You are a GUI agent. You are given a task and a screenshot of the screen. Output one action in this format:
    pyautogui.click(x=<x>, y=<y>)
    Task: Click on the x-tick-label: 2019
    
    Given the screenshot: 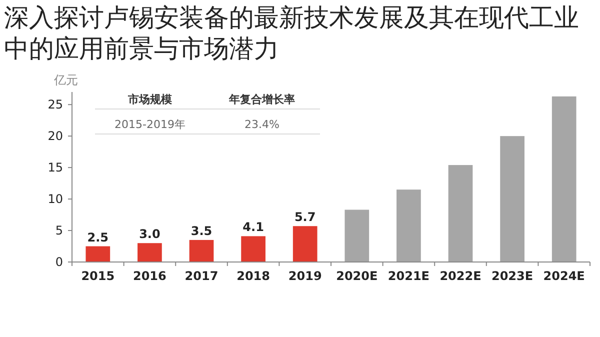 What is the action you would take?
    pyautogui.click(x=305, y=276)
    